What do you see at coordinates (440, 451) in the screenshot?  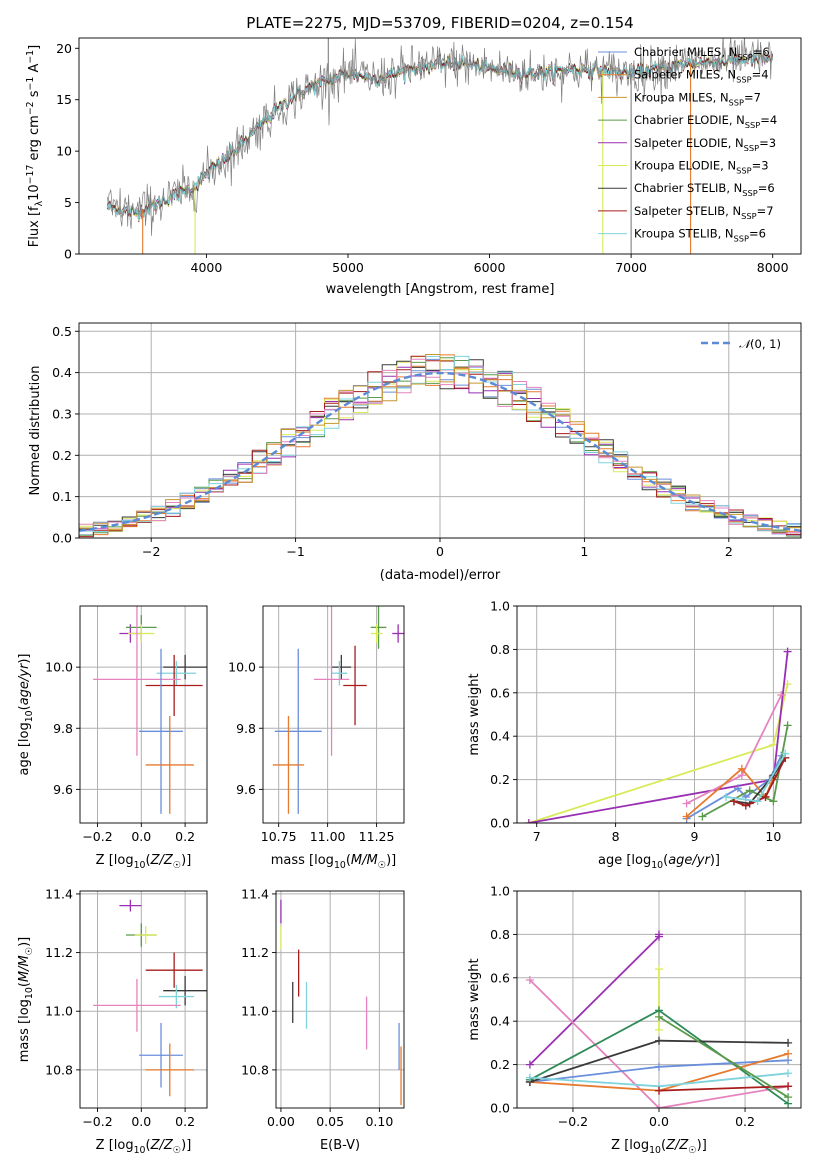 I see `normal-curve` at bounding box center [440, 451].